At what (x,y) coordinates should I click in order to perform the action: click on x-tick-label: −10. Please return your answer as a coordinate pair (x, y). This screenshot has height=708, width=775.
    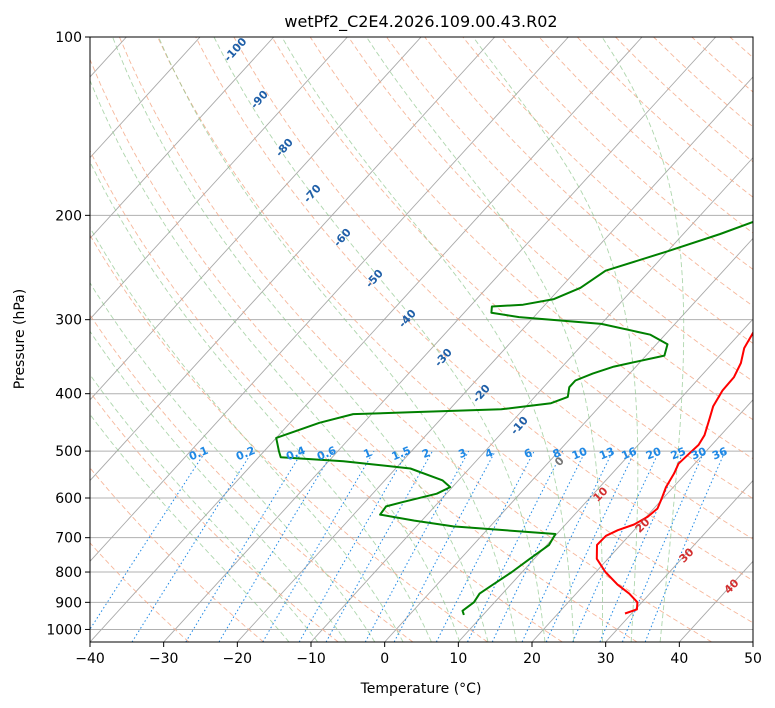
    Looking at the image, I should click on (311, 659).